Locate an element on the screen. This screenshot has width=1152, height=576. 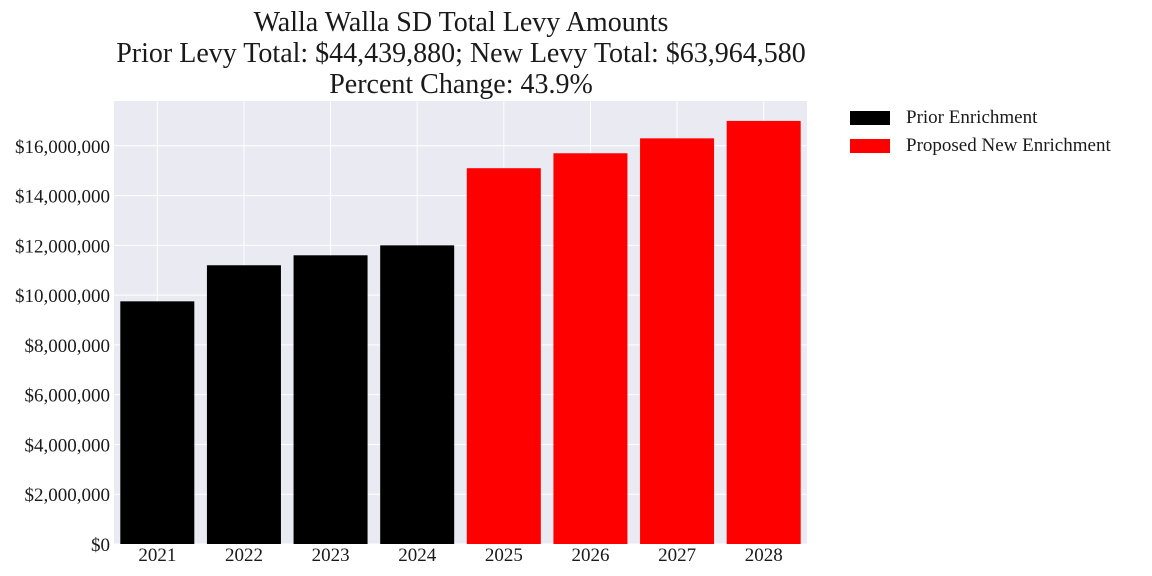
y-tick-label: $16,000,000 is located at coordinates (62, 147).